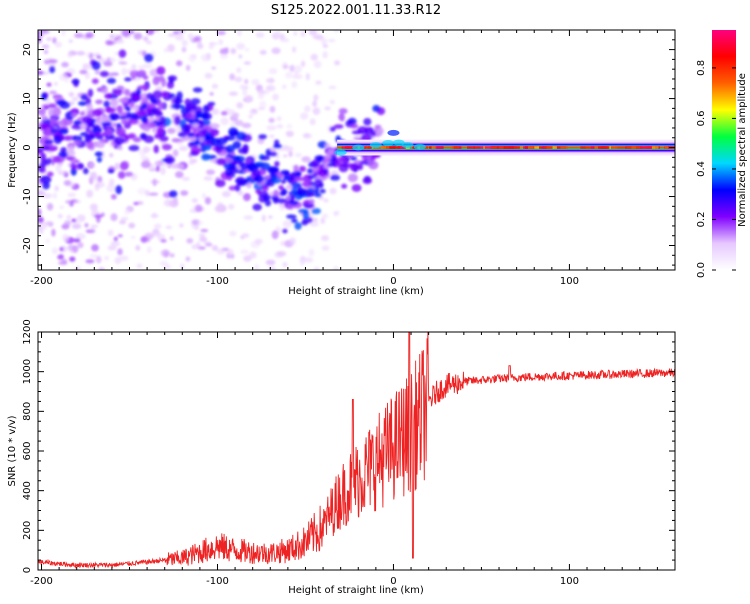  I want to click on carrier-bump, so click(393, 132).